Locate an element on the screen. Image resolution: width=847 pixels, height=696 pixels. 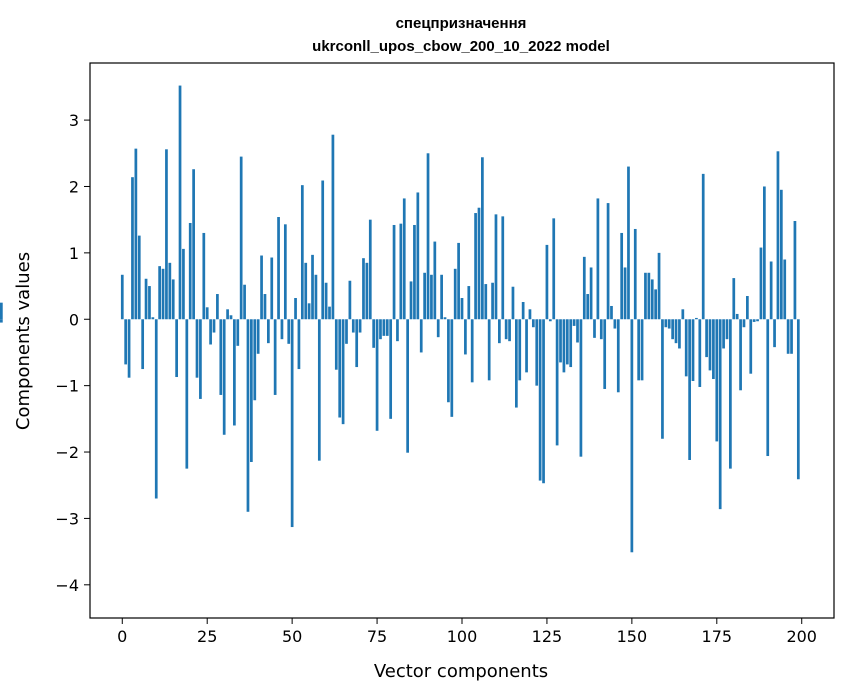
chart-title: спецпризначення is located at coordinates (461, 23).